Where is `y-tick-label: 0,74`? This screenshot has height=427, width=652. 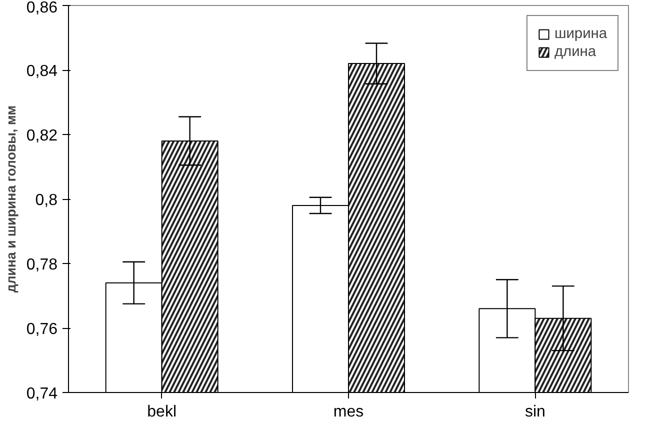 y-tick-label: 0,74 is located at coordinates (42, 394).